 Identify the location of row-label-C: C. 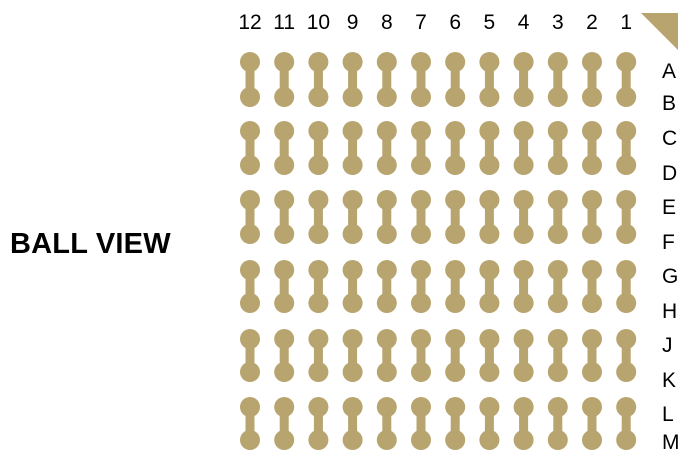
(670, 138).